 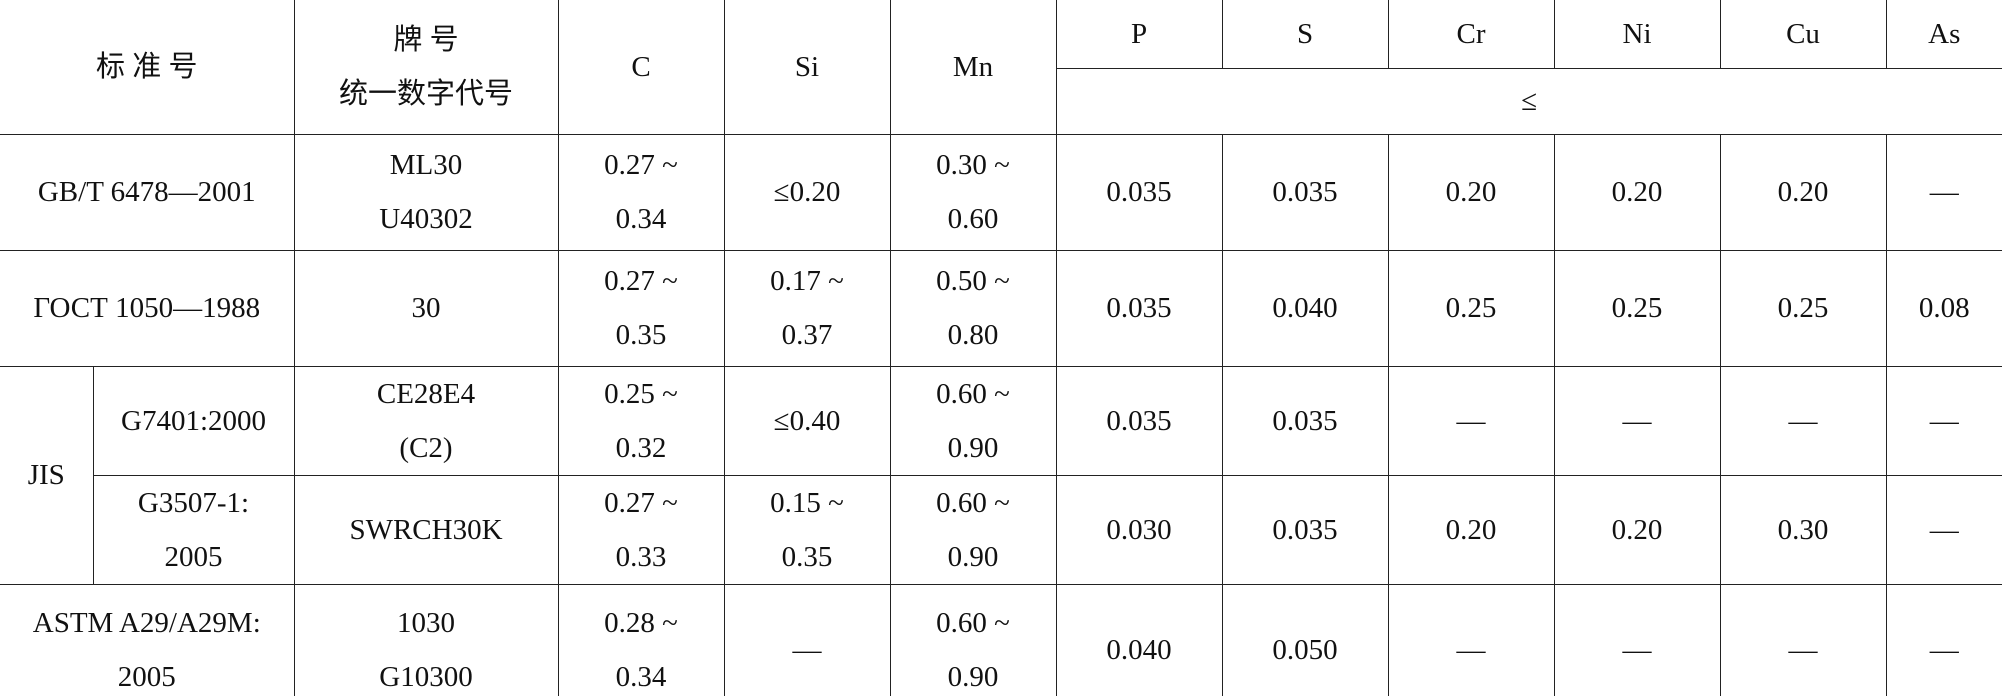 I want to click on table-cell: 0.28 ~ 0.34, so click(x=641, y=639).